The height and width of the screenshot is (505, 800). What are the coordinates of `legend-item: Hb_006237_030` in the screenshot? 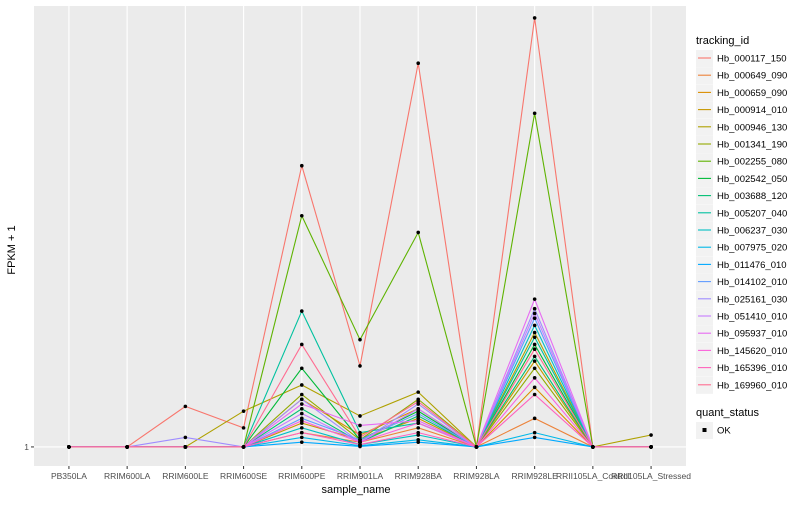 It's located at (741, 230).